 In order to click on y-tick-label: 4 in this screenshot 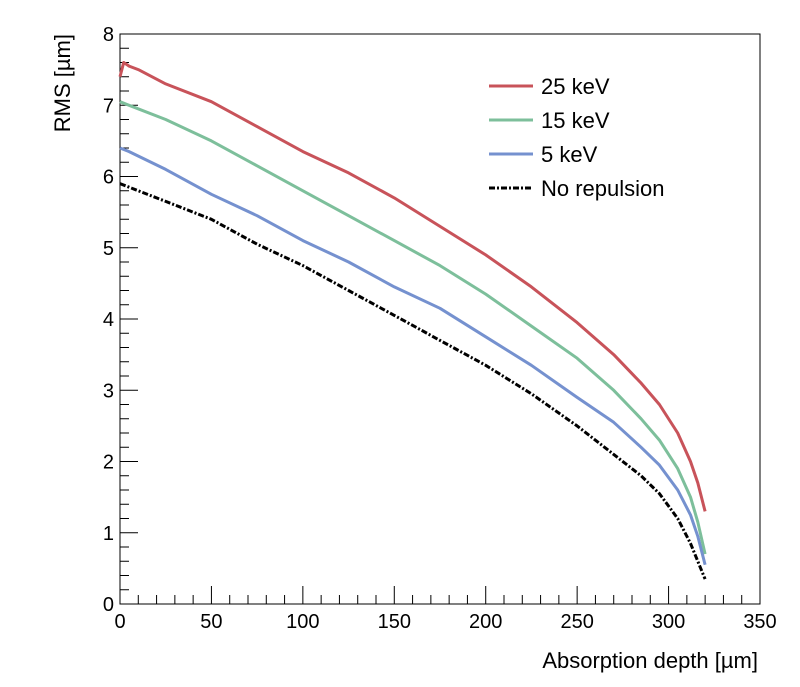, I will do `click(108, 320)`.